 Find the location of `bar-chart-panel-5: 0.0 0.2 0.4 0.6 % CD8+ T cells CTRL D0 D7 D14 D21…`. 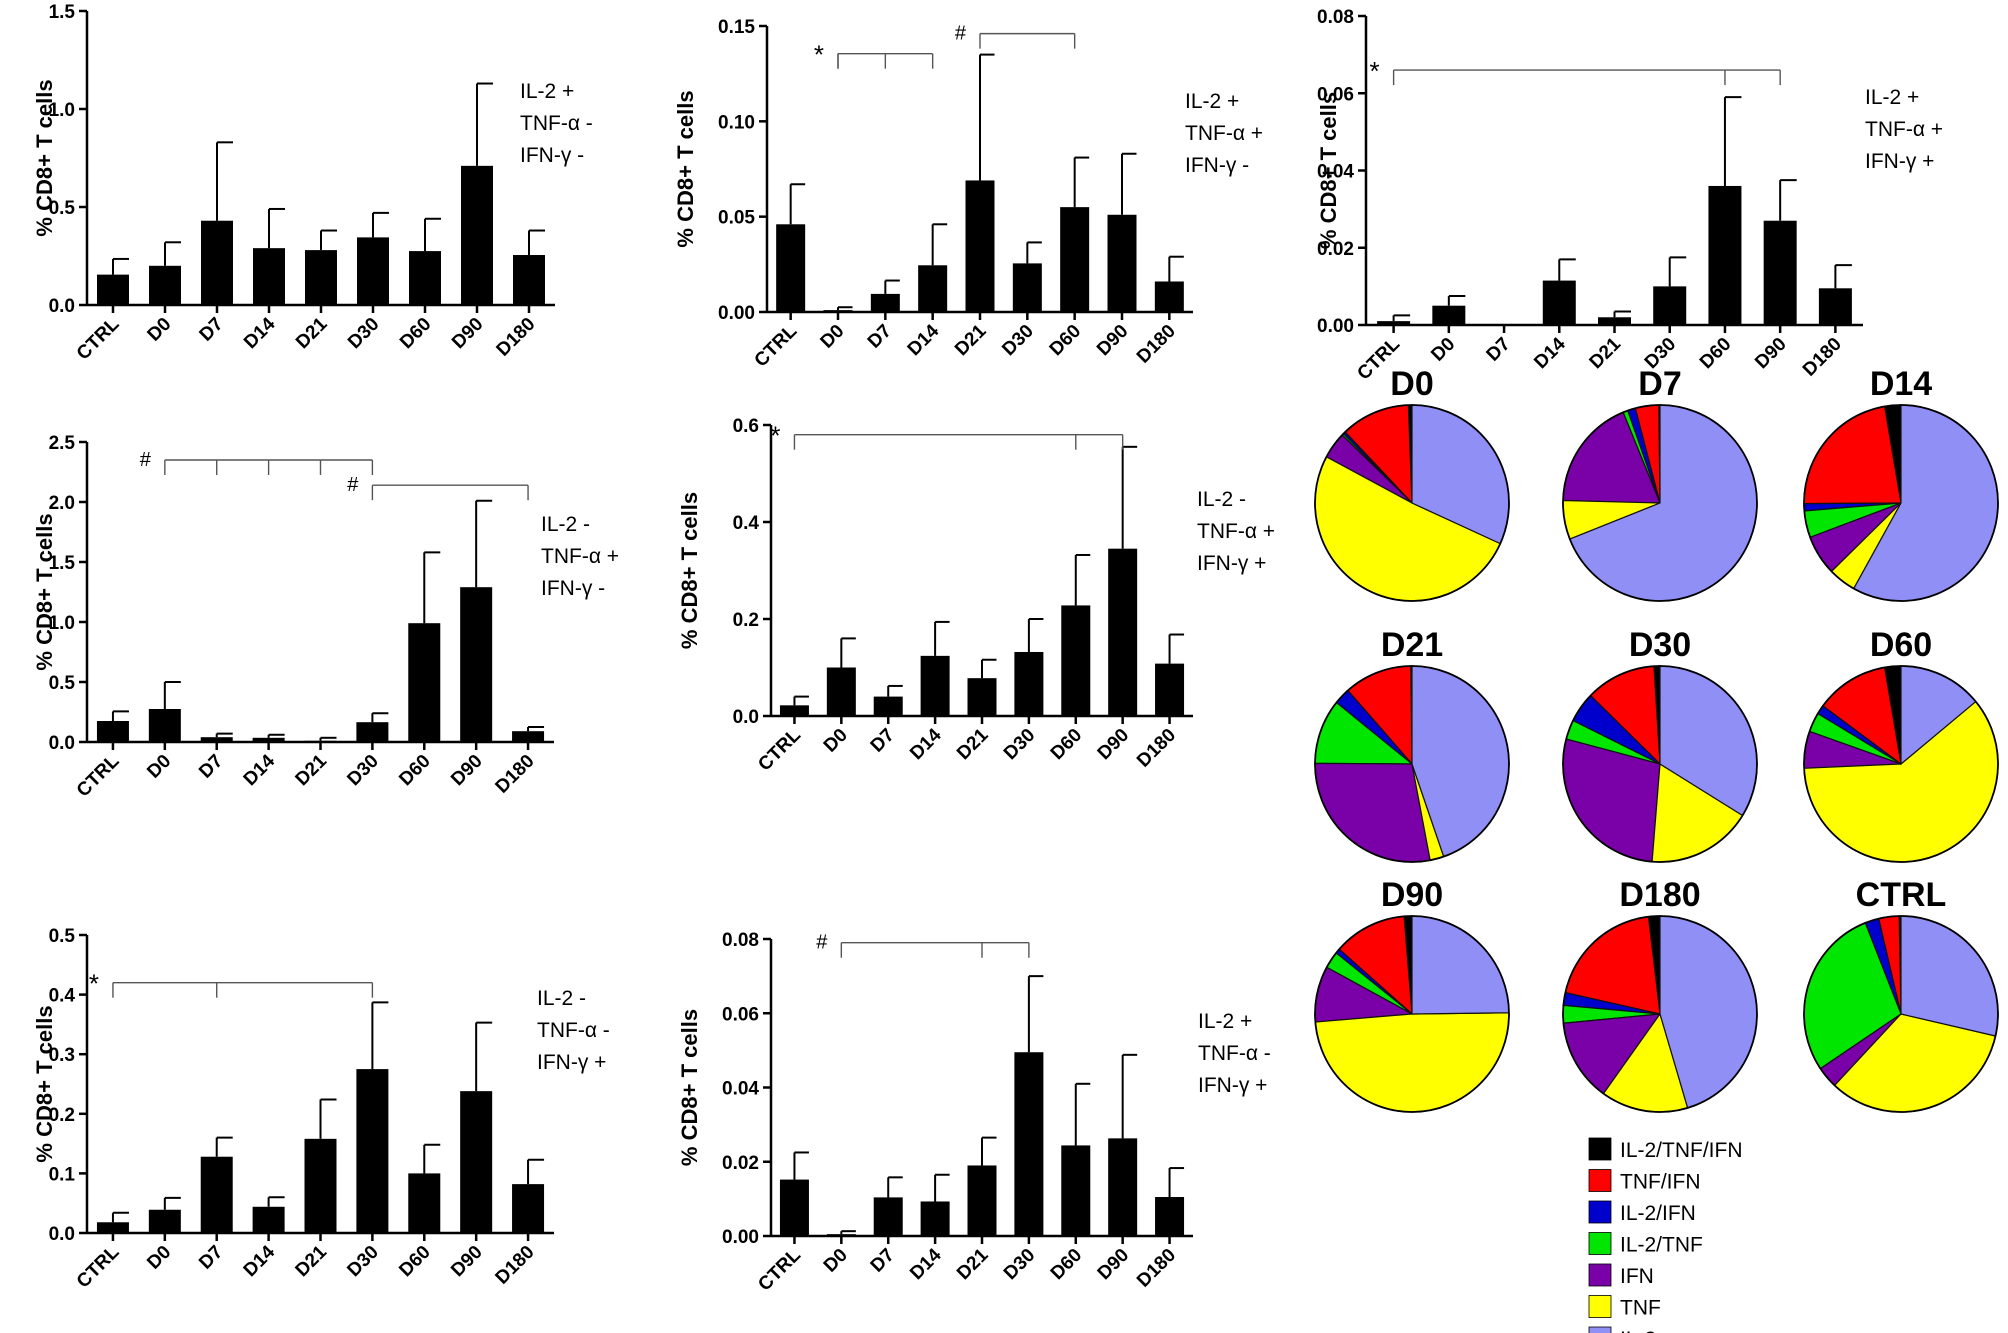

bar-chart-panel-5: 0.0 0.2 0.4 0.6 % CD8+ T cells CTRL D0 D7 D14 D21… is located at coordinates (976, 595).